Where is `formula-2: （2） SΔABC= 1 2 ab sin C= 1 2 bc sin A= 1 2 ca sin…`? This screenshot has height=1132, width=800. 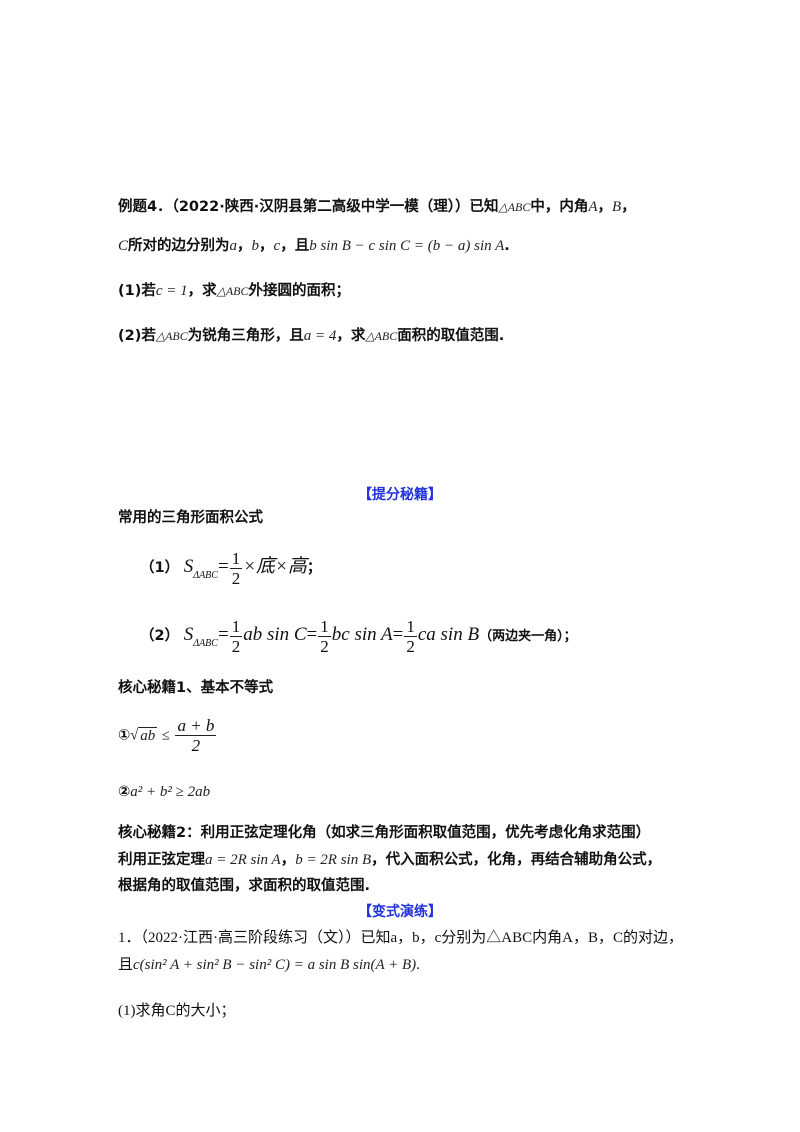 formula-2: （2） SΔABC= 1 2 ab sin C= 1 2 bc sin A= 1 2 ca sin… is located at coordinates (358, 639).